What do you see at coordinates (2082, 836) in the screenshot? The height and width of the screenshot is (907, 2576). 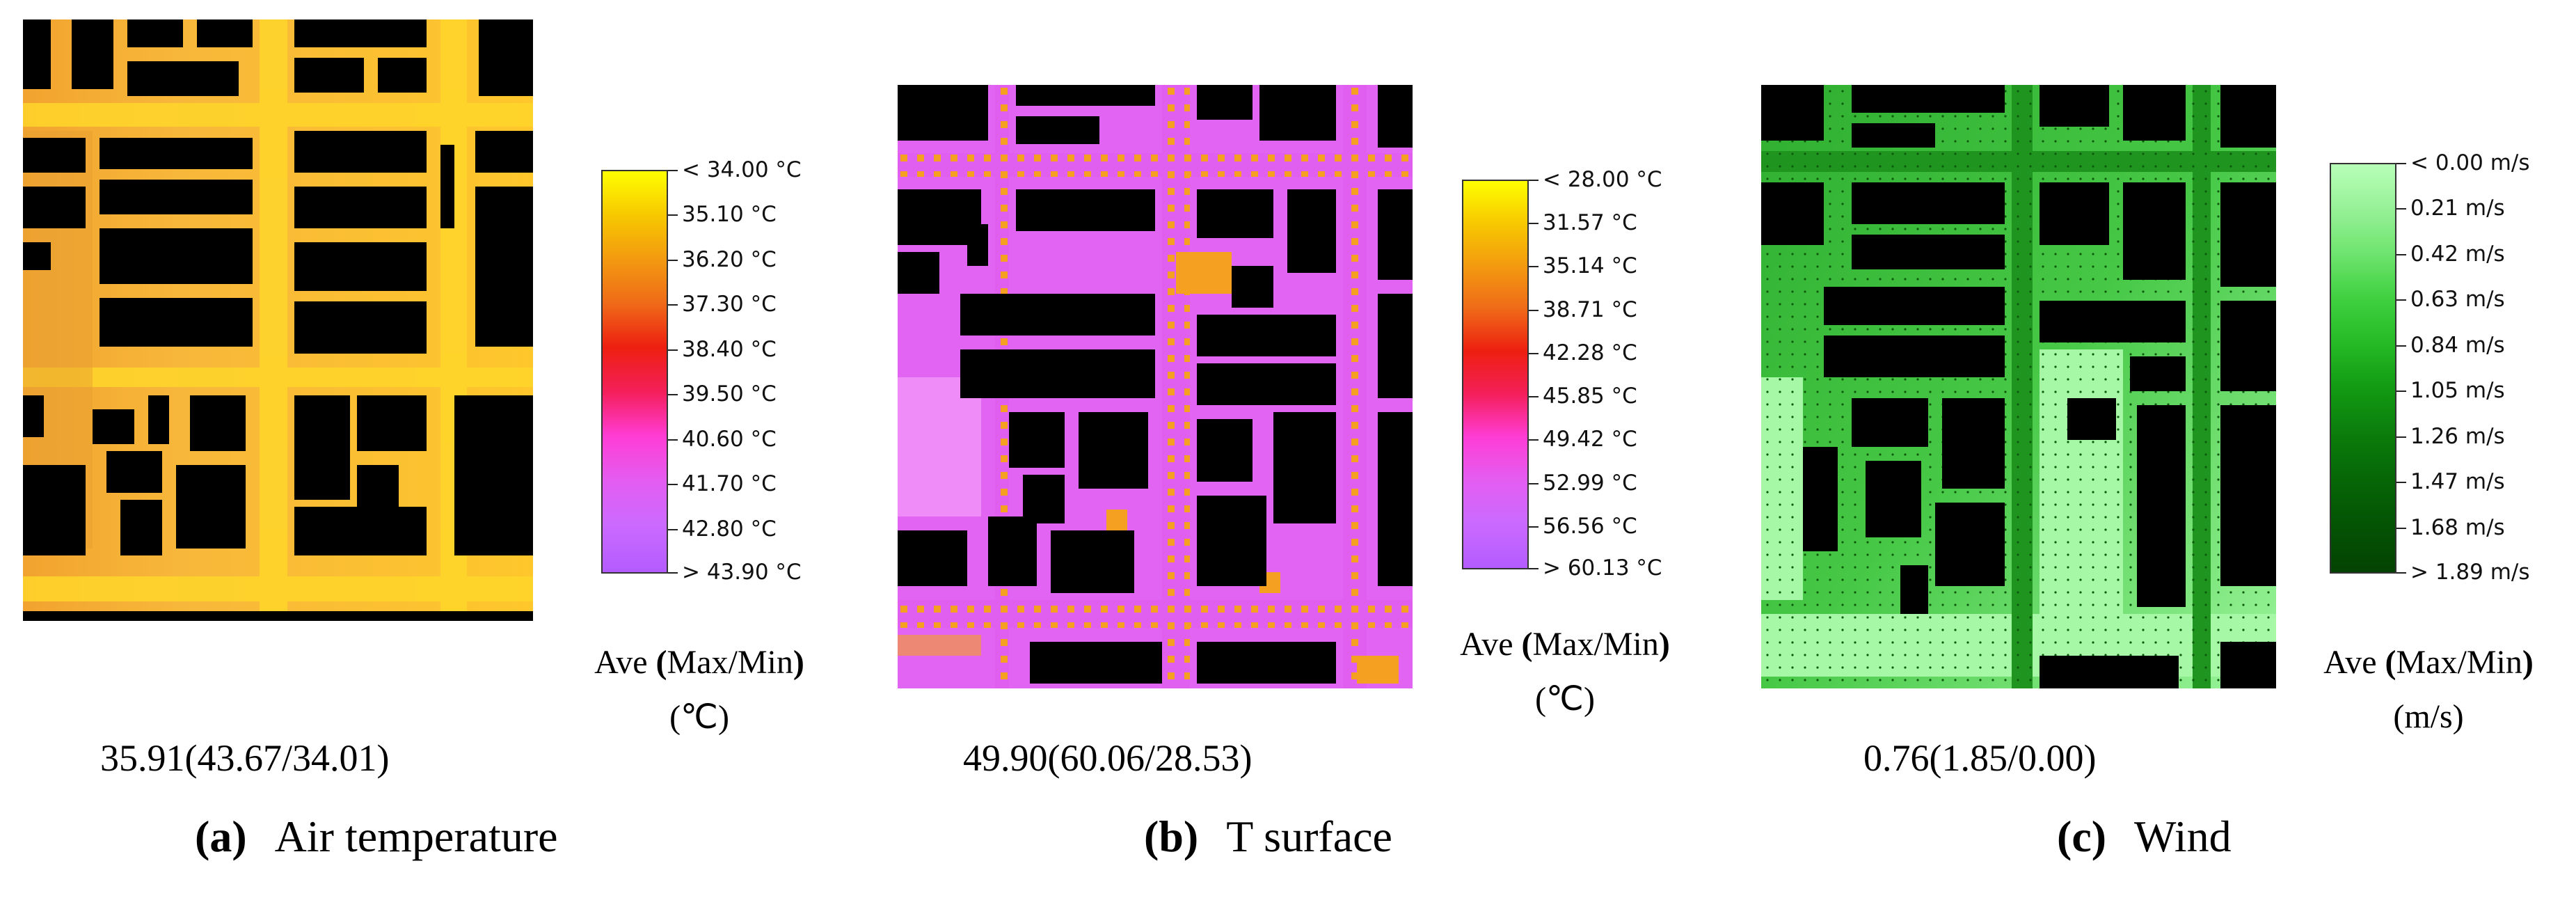 I see `panel-letter: (c)` at bounding box center [2082, 836].